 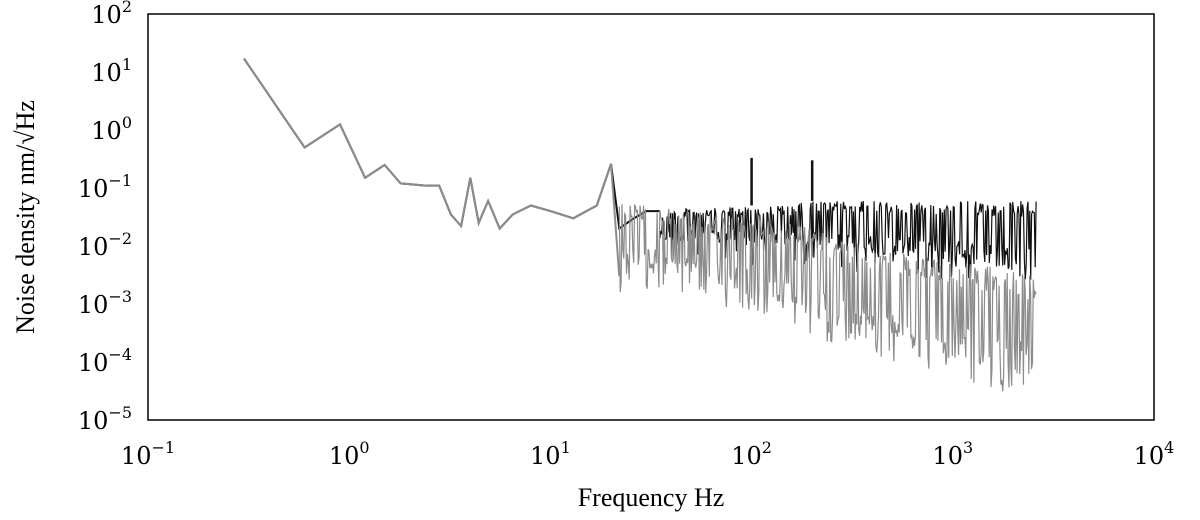 What do you see at coordinates (751, 454) in the screenshot?
I see `x-tick-label: 10²` at bounding box center [751, 454].